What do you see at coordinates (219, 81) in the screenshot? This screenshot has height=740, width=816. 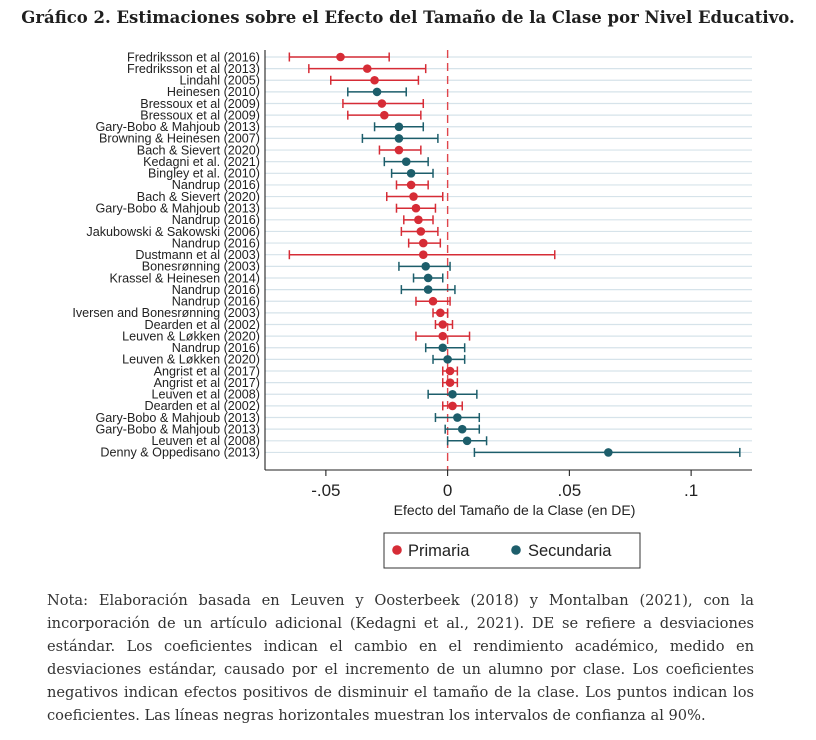 I see `study-label: Lindahl (2005)` at bounding box center [219, 81].